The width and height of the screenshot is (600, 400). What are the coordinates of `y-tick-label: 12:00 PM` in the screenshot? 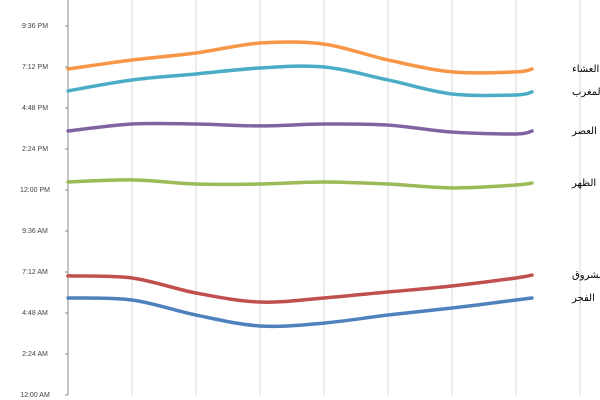 It's located at (35, 190).